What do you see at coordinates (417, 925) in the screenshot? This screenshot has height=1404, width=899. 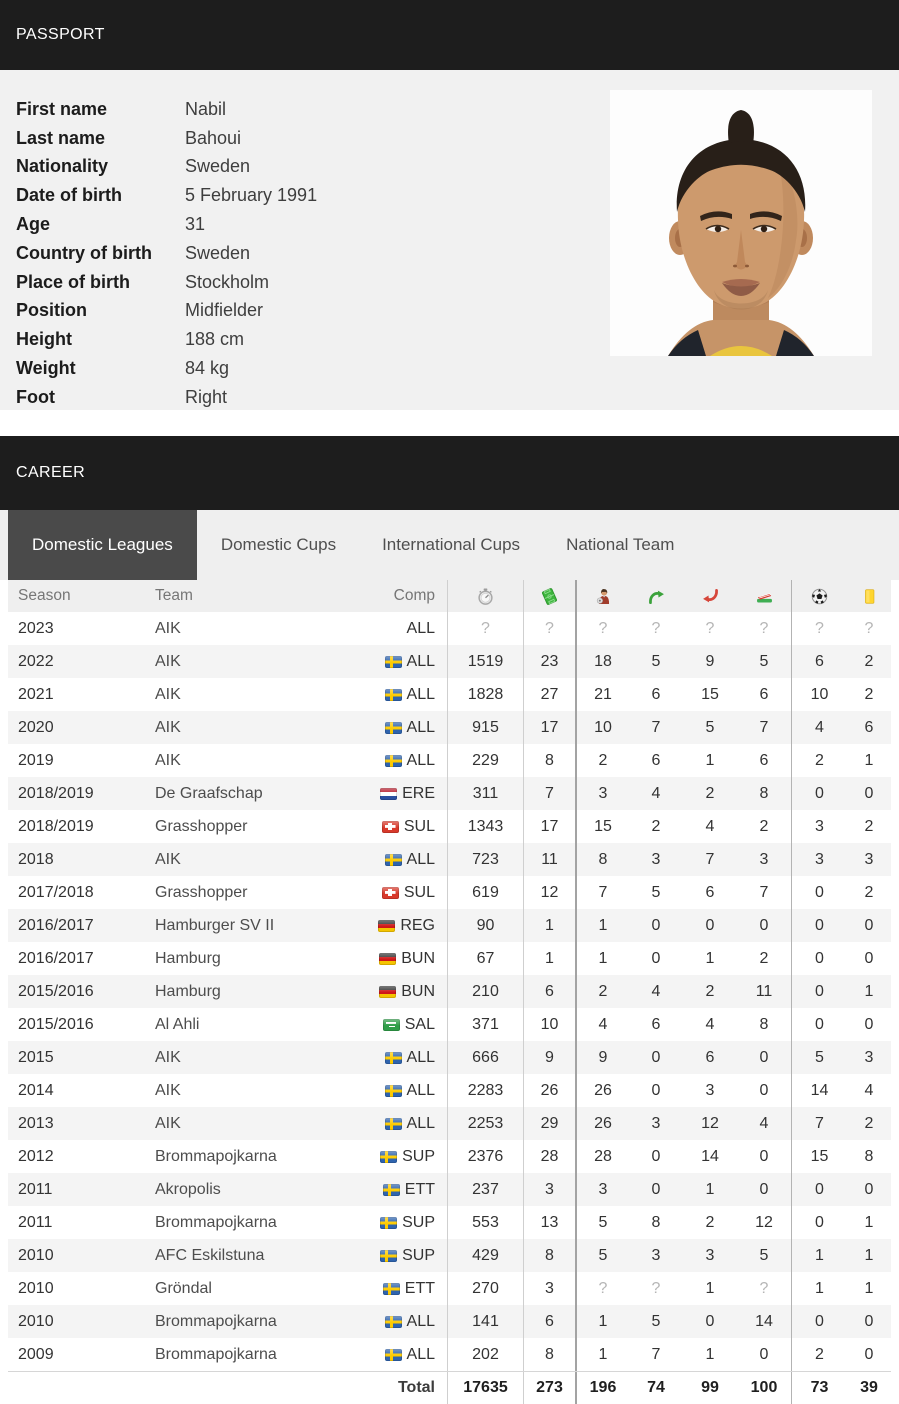 I see `comp-code: REG` at bounding box center [417, 925].